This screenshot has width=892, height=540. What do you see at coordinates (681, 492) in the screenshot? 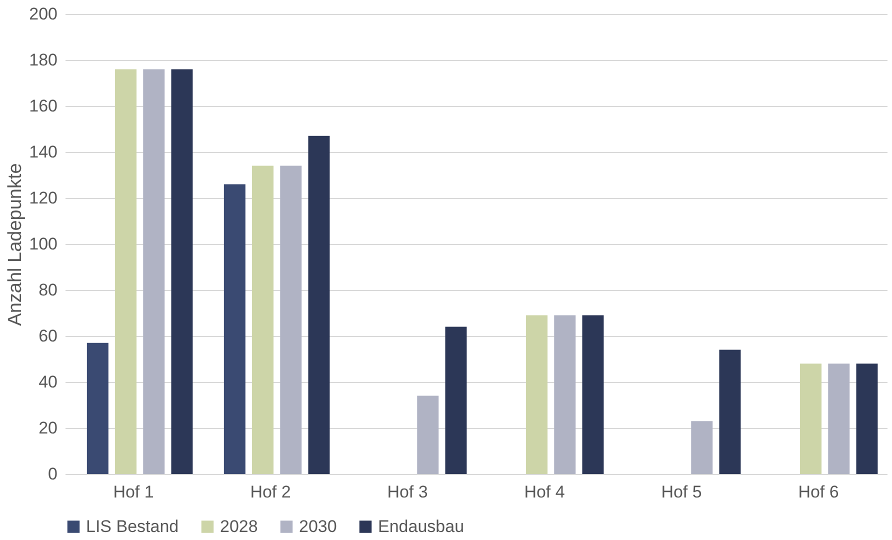
I see `x-tick-label: Hof 5` at bounding box center [681, 492].